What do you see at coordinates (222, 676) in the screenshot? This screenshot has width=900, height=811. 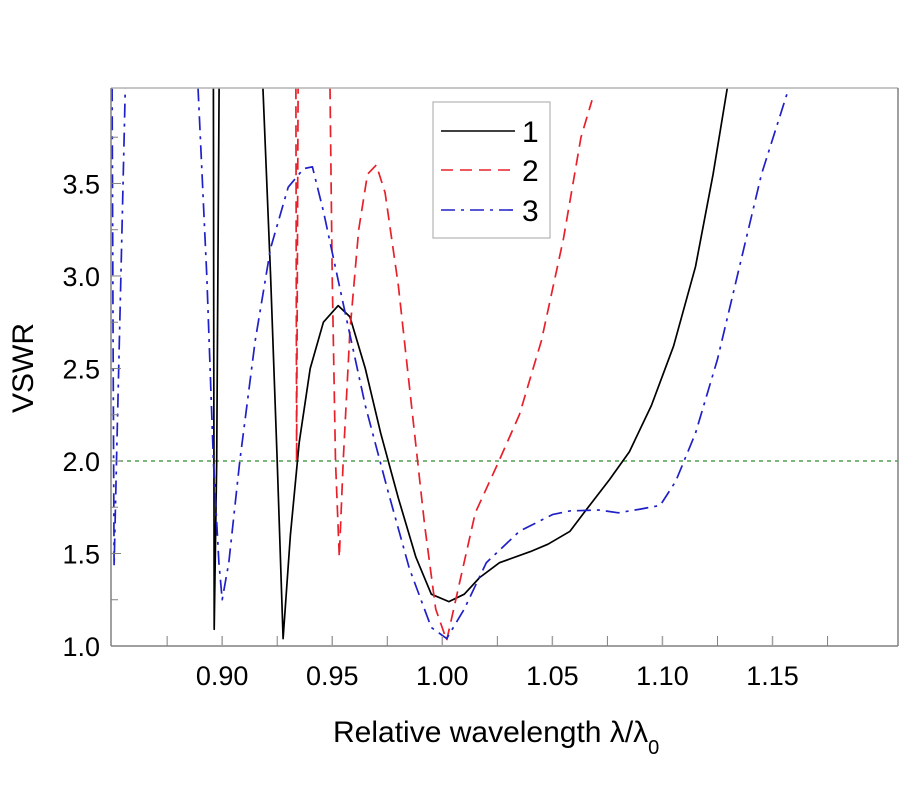 I see `x-tick-label: 0.90` at bounding box center [222, 676].